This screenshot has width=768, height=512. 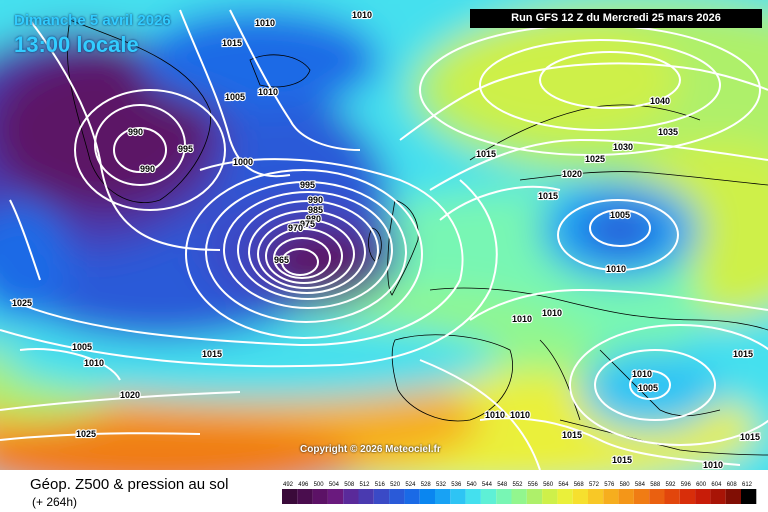 I want to click on legend-label: 552, so click(x=518, y=485).